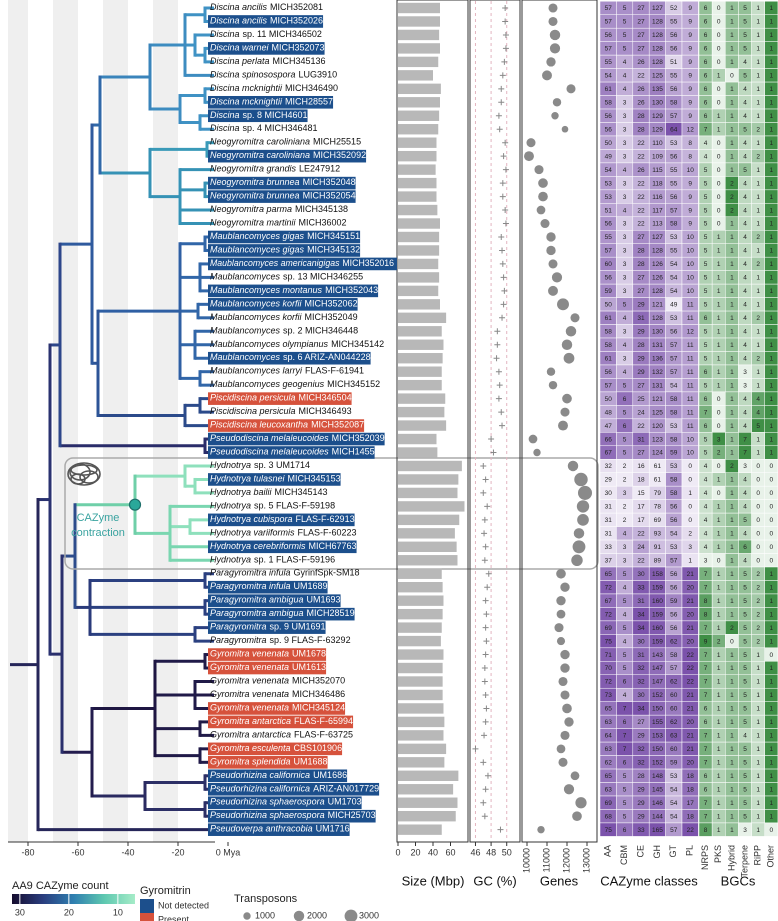 This screenshot has height=921, width=778. Describe the element at coordinates (311, 587) in the screenshot. I see `taxon-id: UM1689` at that location.